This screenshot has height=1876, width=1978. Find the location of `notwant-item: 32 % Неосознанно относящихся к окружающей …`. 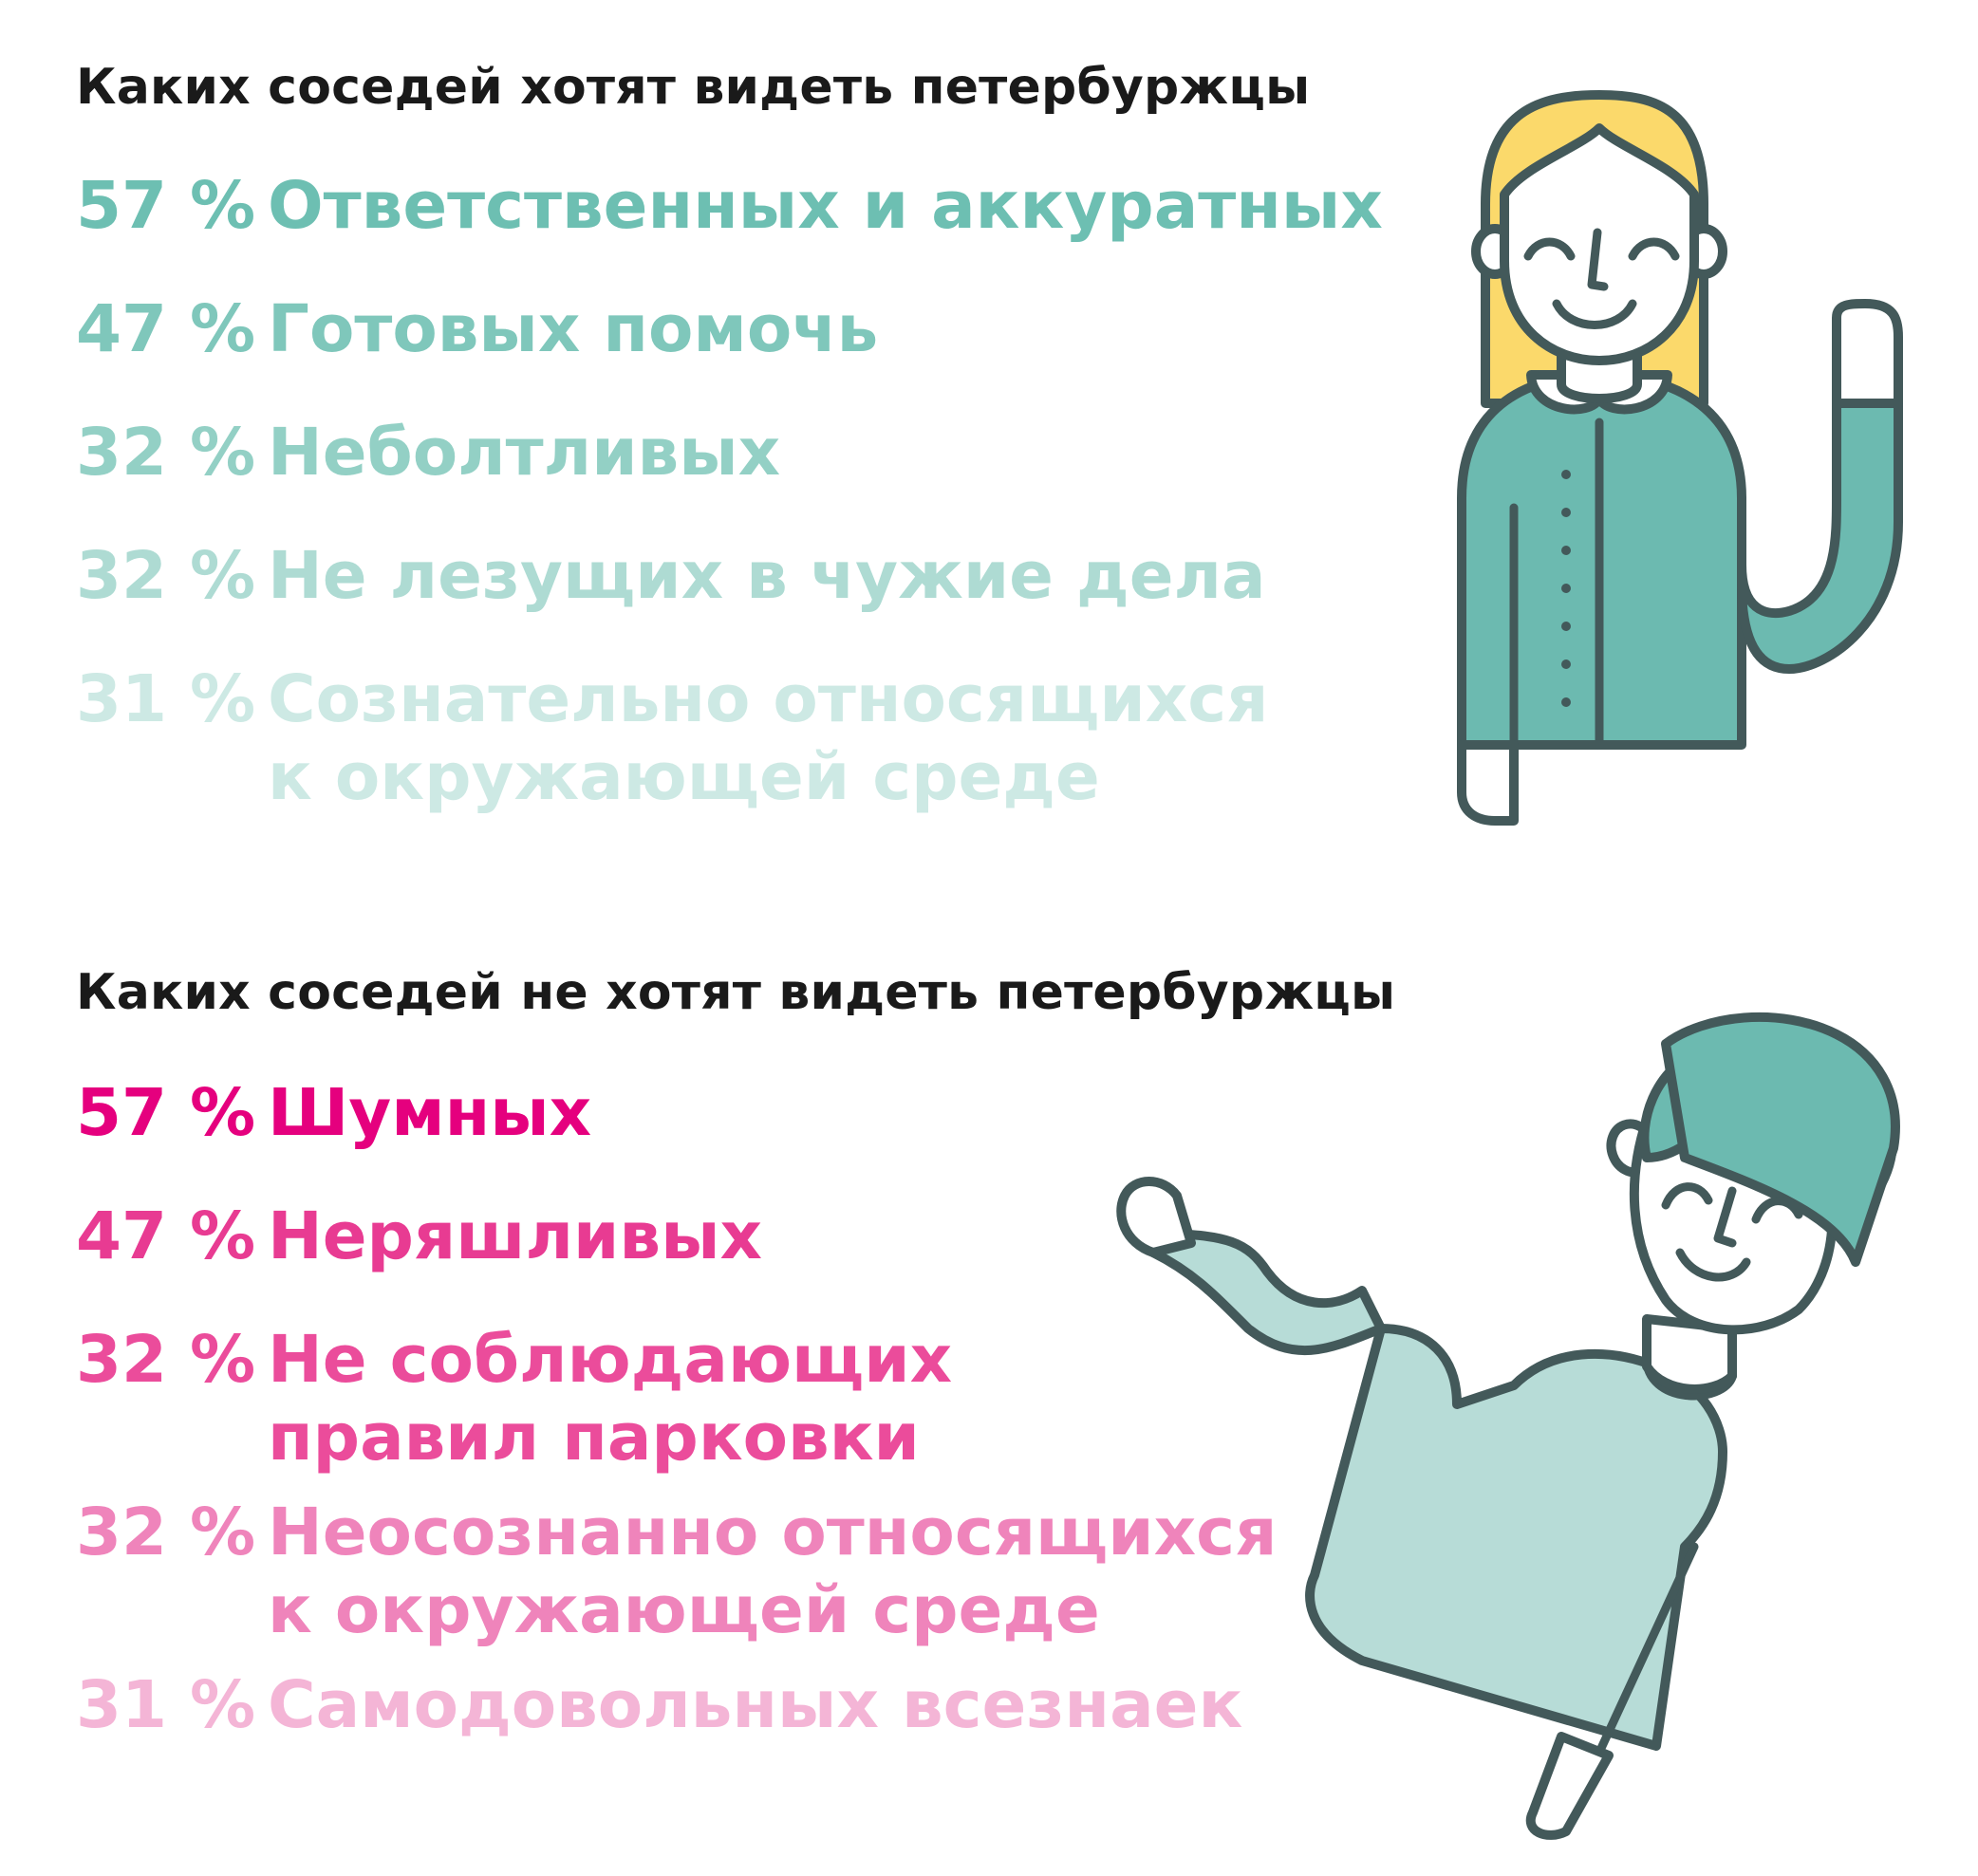

notwant-item: 32 % Неосознанно относящихся к окружающей … is located at coordinates (731, 1571).